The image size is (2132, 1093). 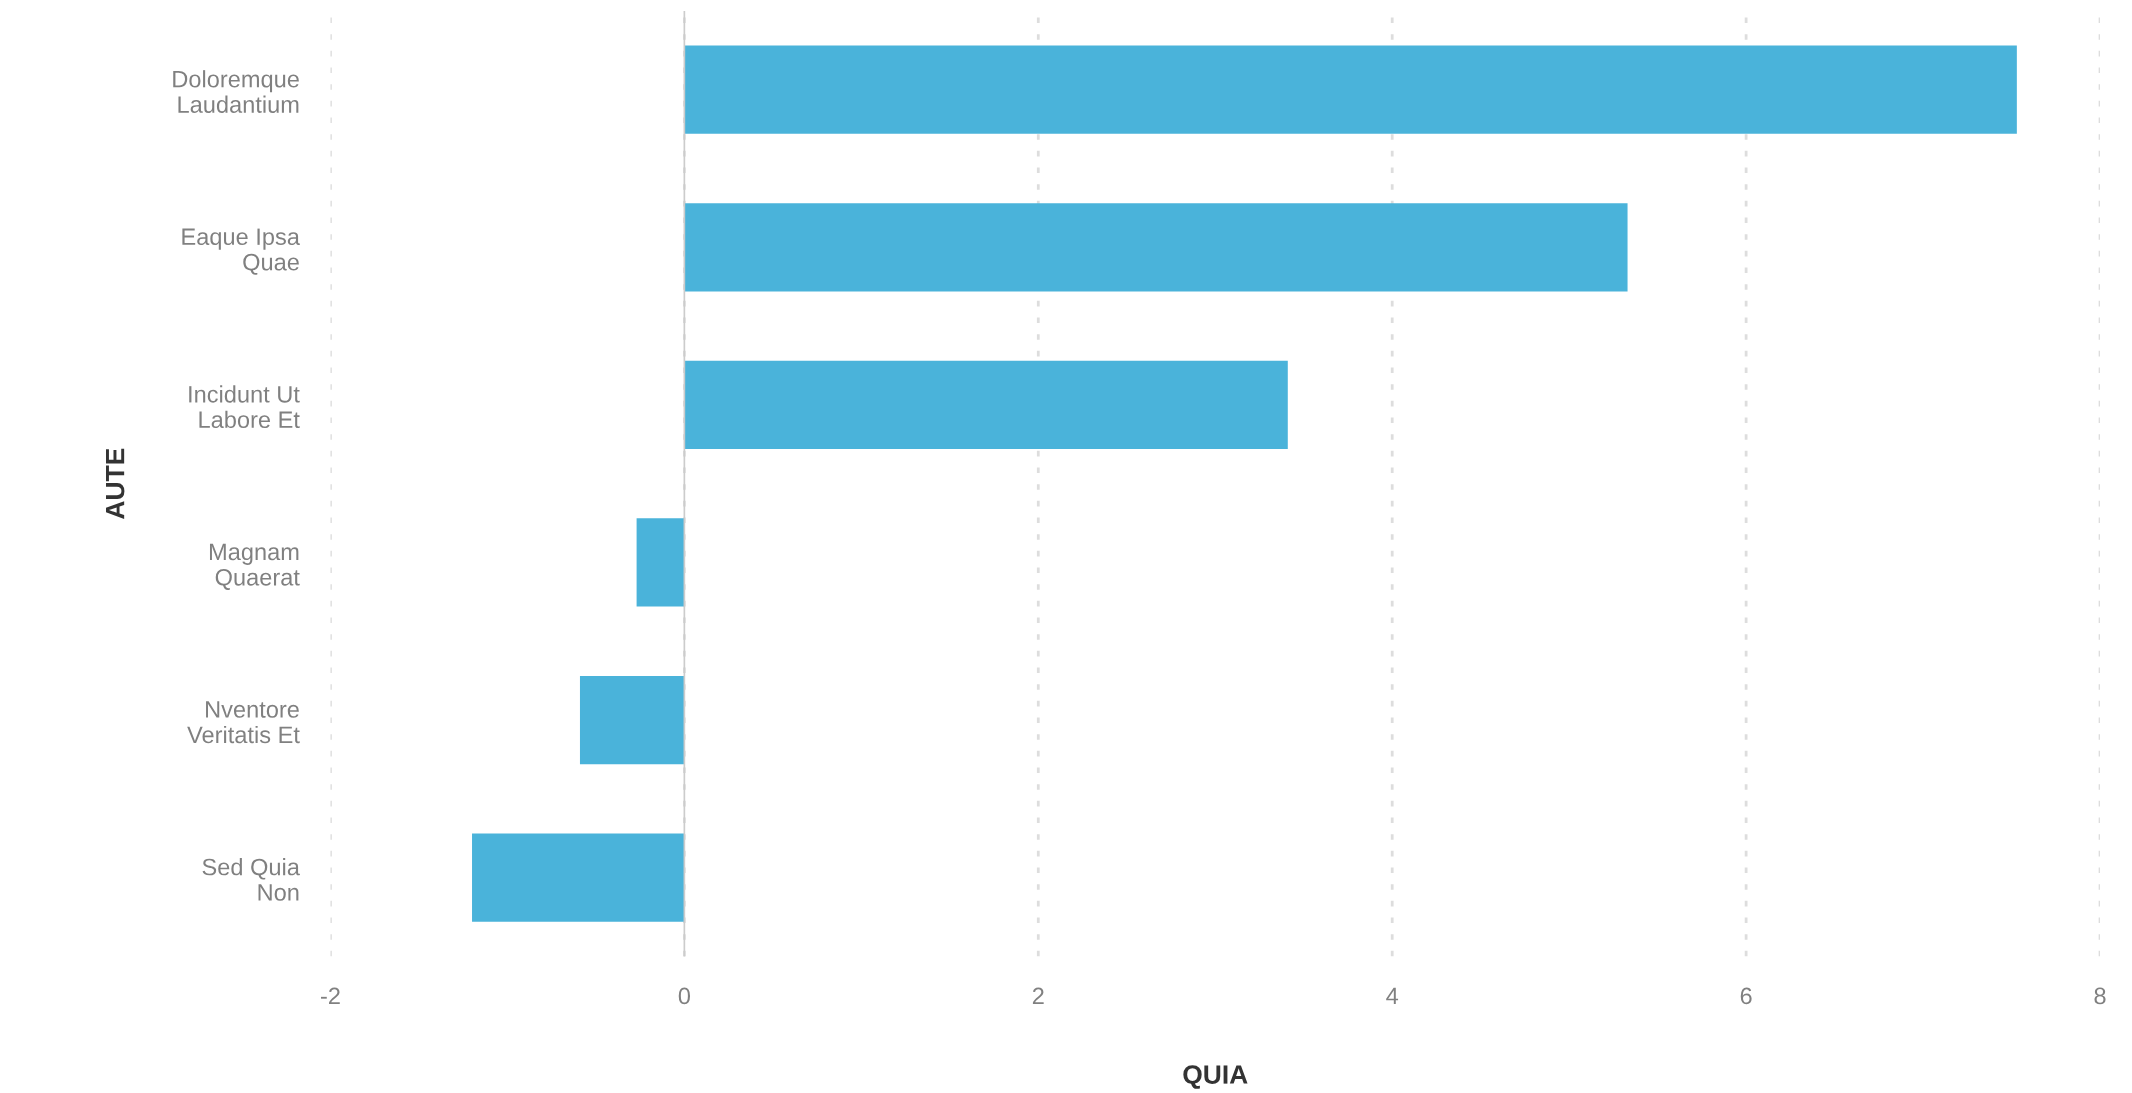 What do you see at coordinates (684, 996) in the screenshot?
I see `x-tick-label: 0` at bounding box center [684, 996].